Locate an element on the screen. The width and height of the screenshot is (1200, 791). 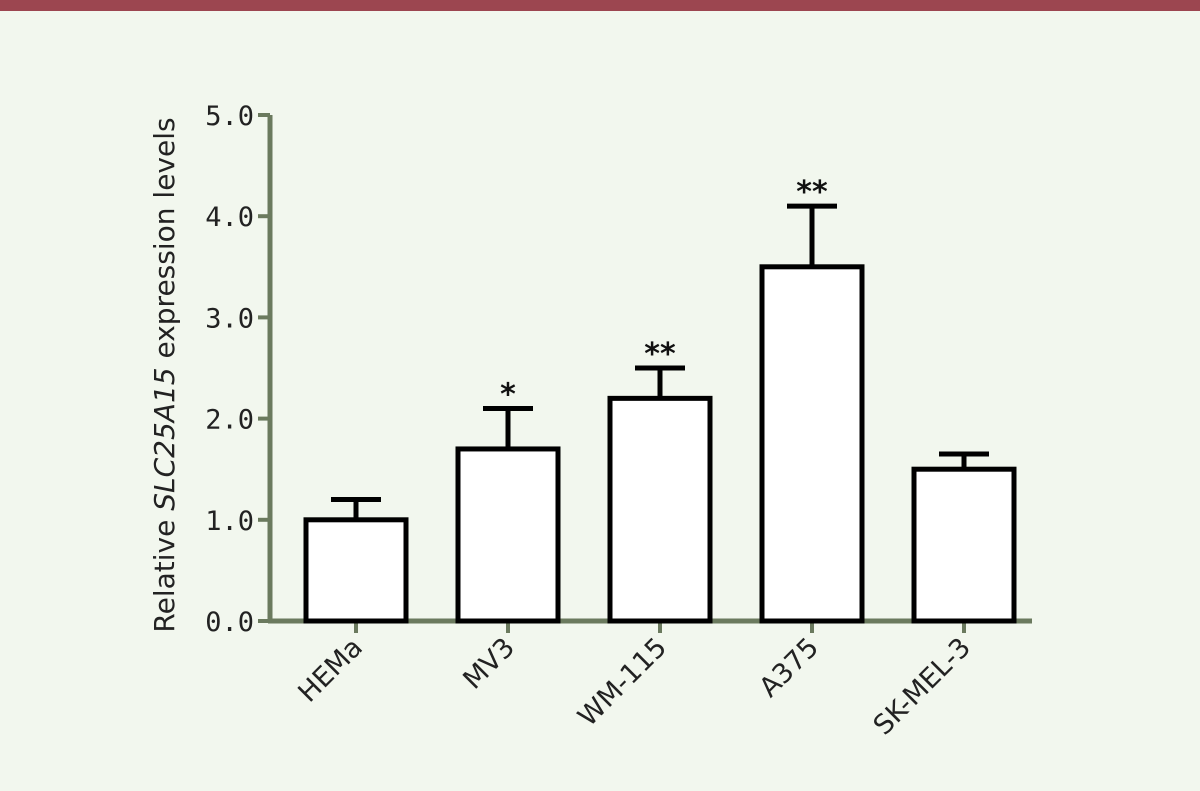
significance-markers: ***** is located at coordinates (664, 293).